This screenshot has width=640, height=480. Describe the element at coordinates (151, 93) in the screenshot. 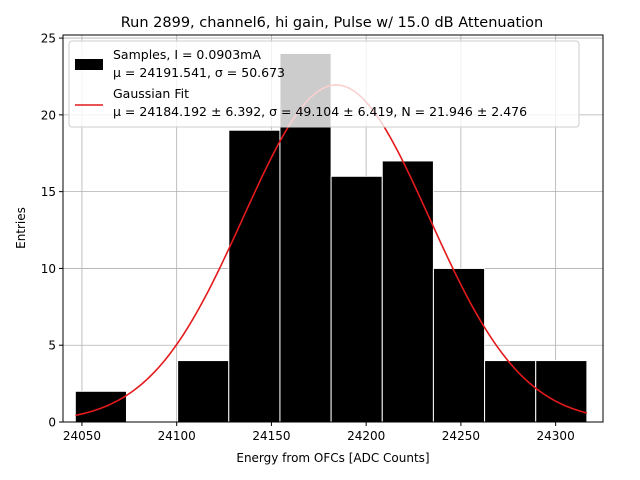

I see `legend-fit-line1: Gaussian Fit` at that location.